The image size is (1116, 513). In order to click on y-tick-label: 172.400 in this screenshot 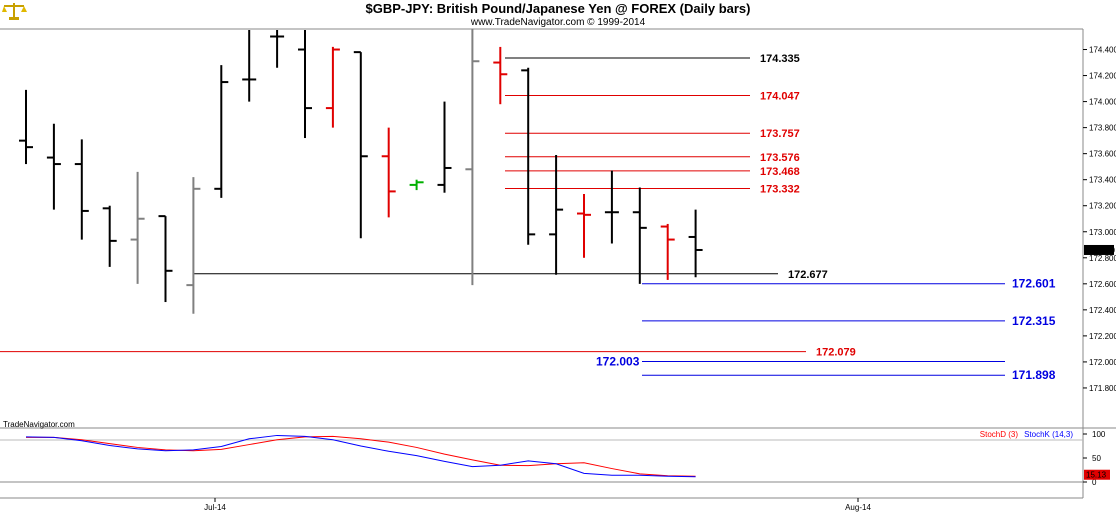, I will do `click(1102, 310)`.